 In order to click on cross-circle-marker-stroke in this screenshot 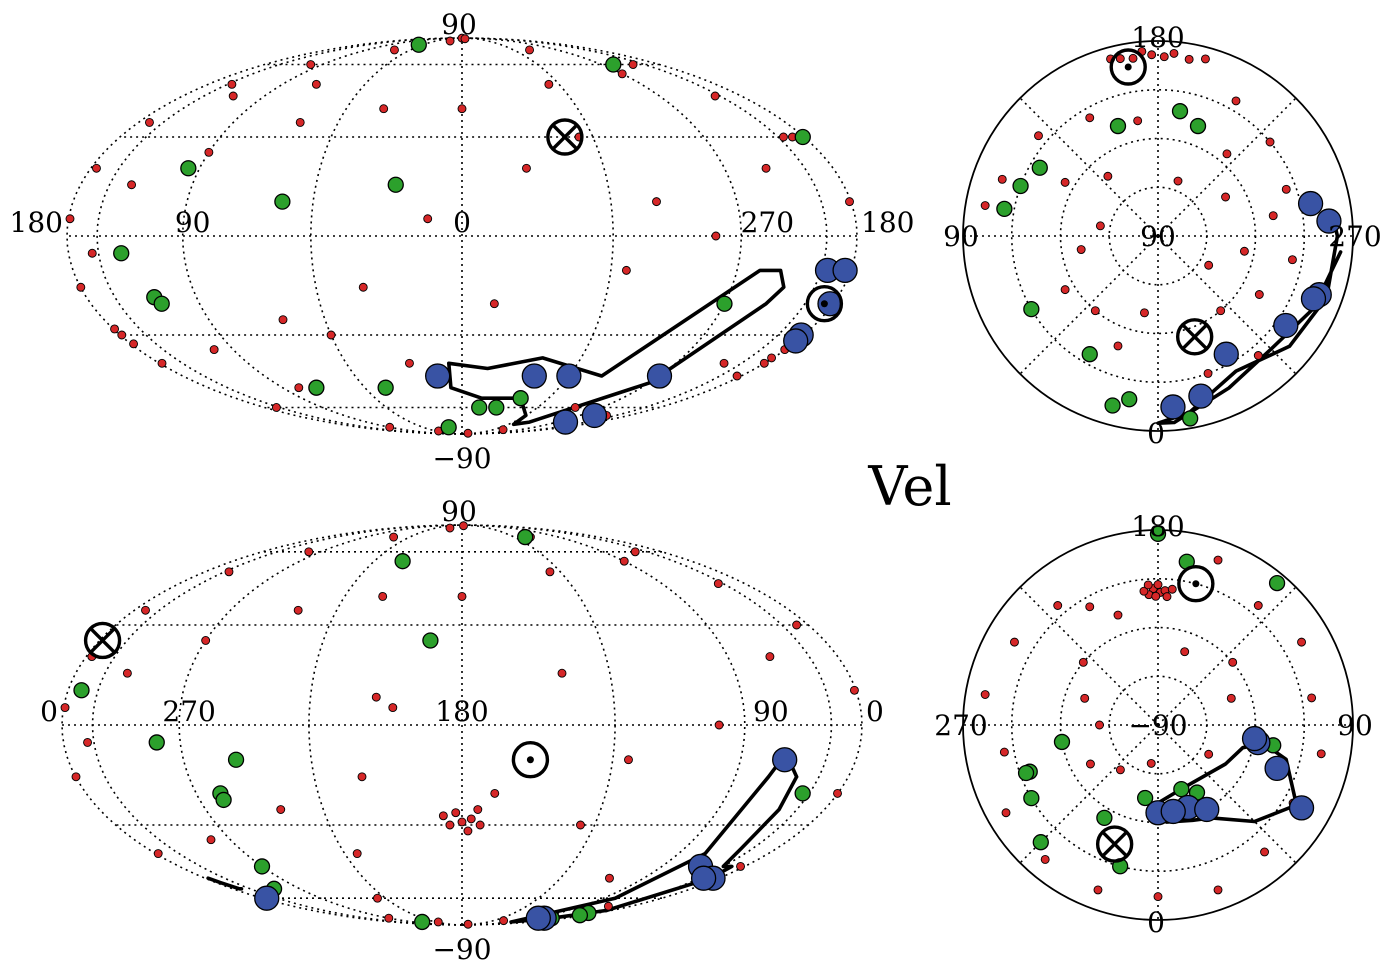, I will do `click(1194, 336)`.